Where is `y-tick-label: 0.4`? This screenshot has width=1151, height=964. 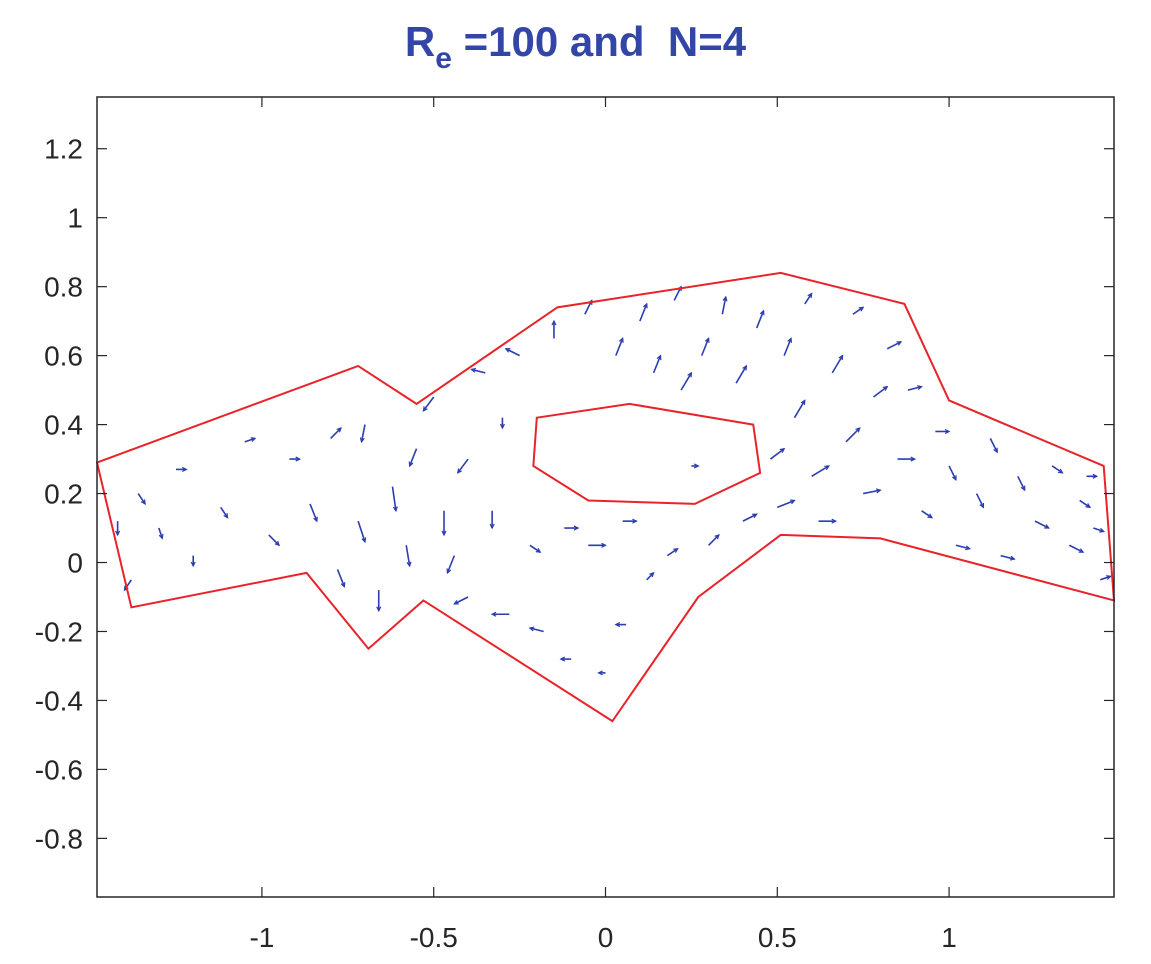 y-tick-label: 0.4 is located at coordinates (63, 425).